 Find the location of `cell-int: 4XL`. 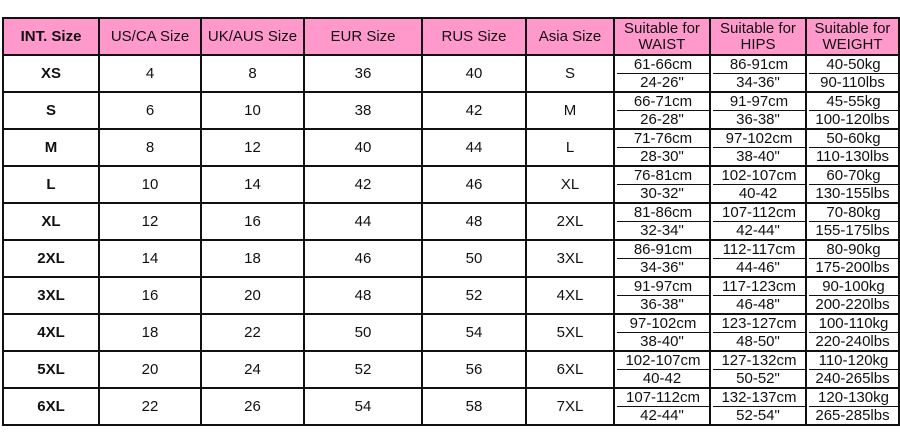

cell-int: 4XL is located at coordinates (51, 332).